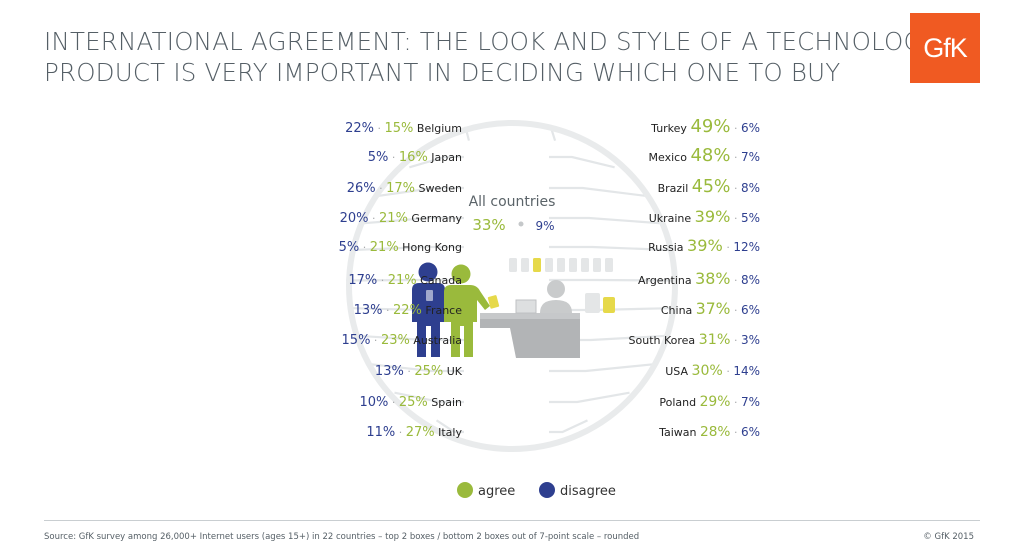  I want to click on row-canada: 17% · 21% Canada, so click(405, 280).